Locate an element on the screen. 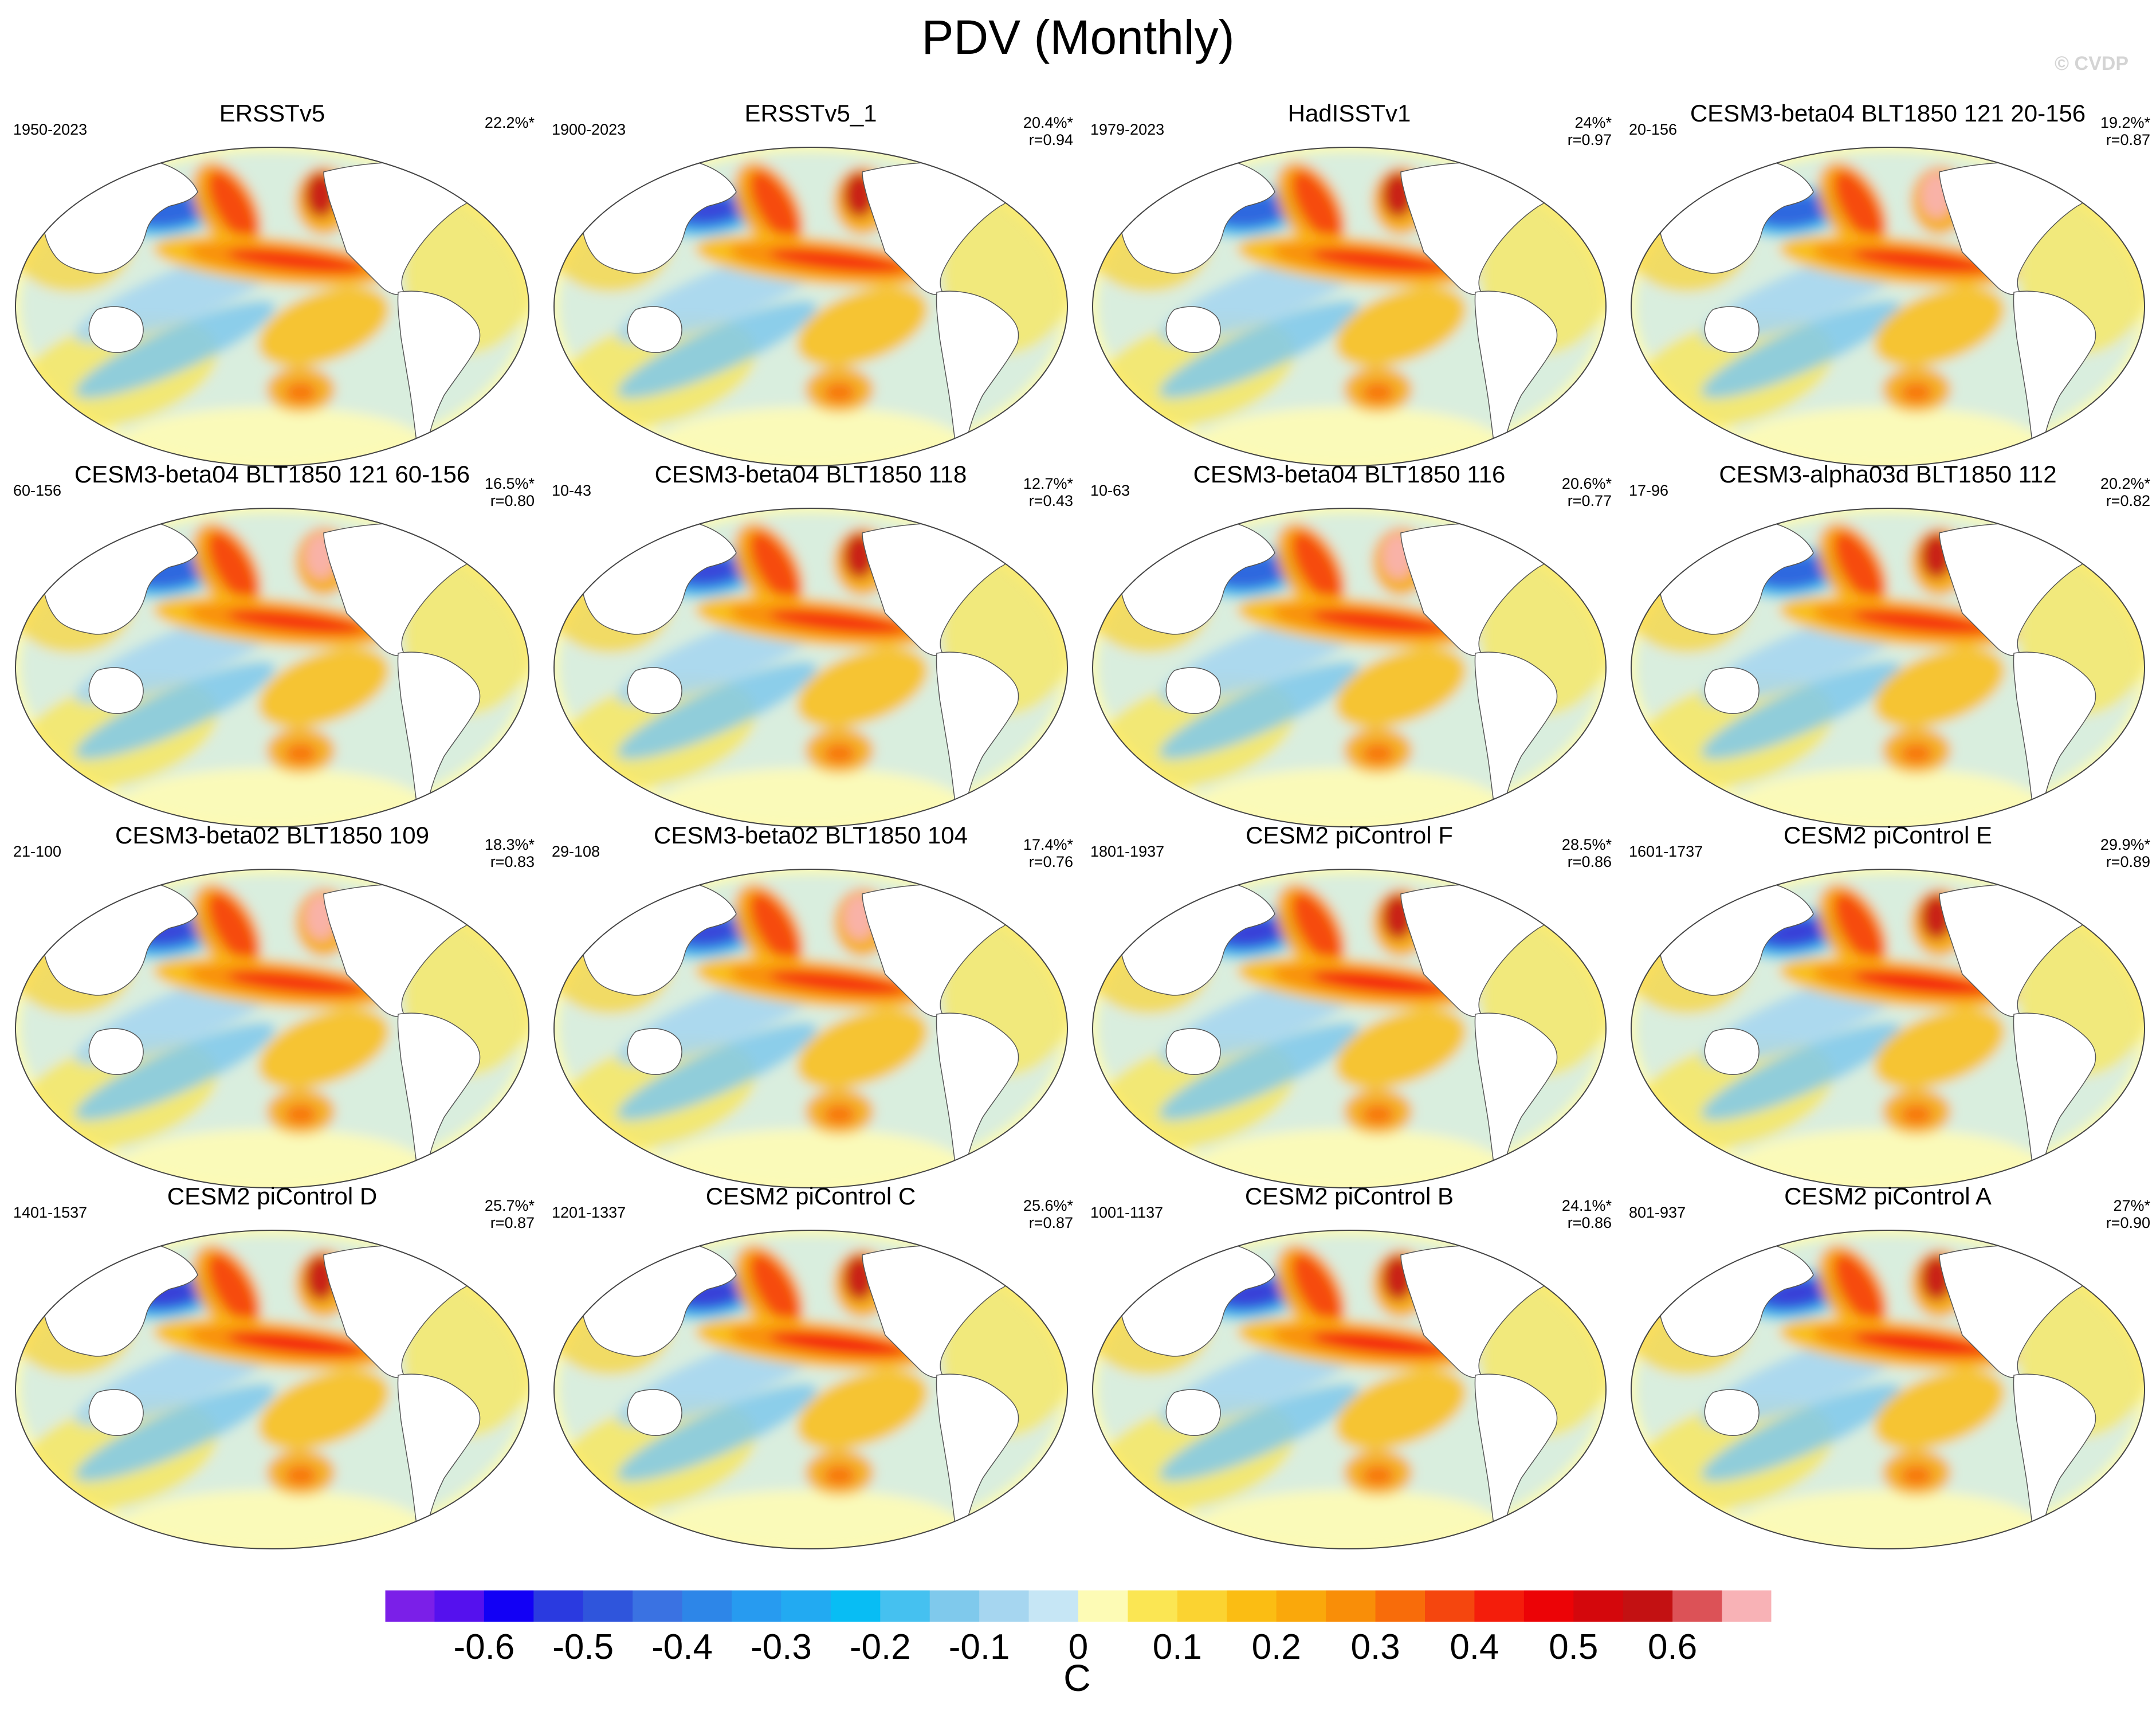  panel-pattern-correlation: r=0.94 is located at coordinates (1050, 139).